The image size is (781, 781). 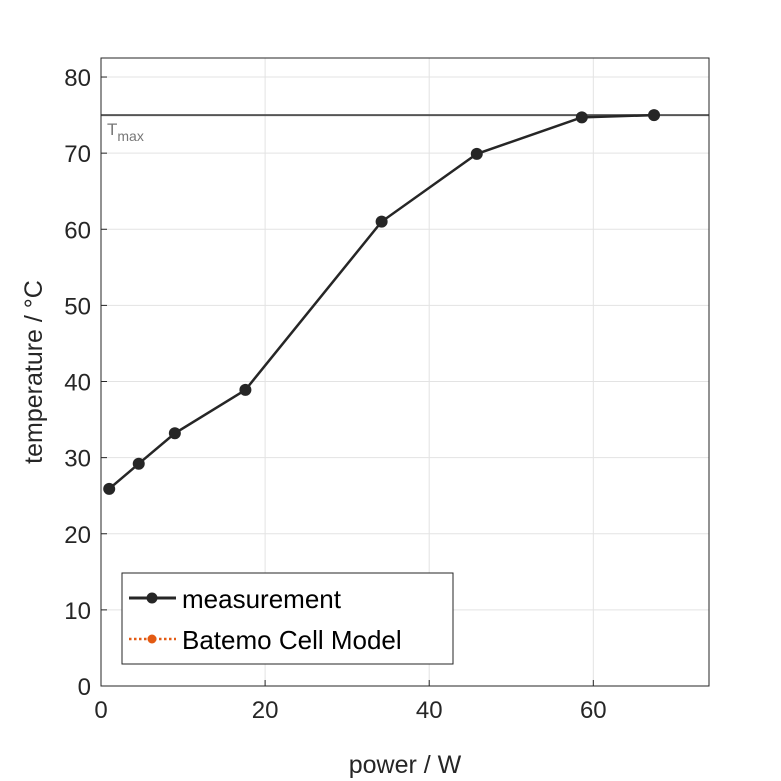 What do you see at coordinates (34, 372) in the screenshot?
I see `y-axis-label: temperature / °C` at bounding box center [34, 372].